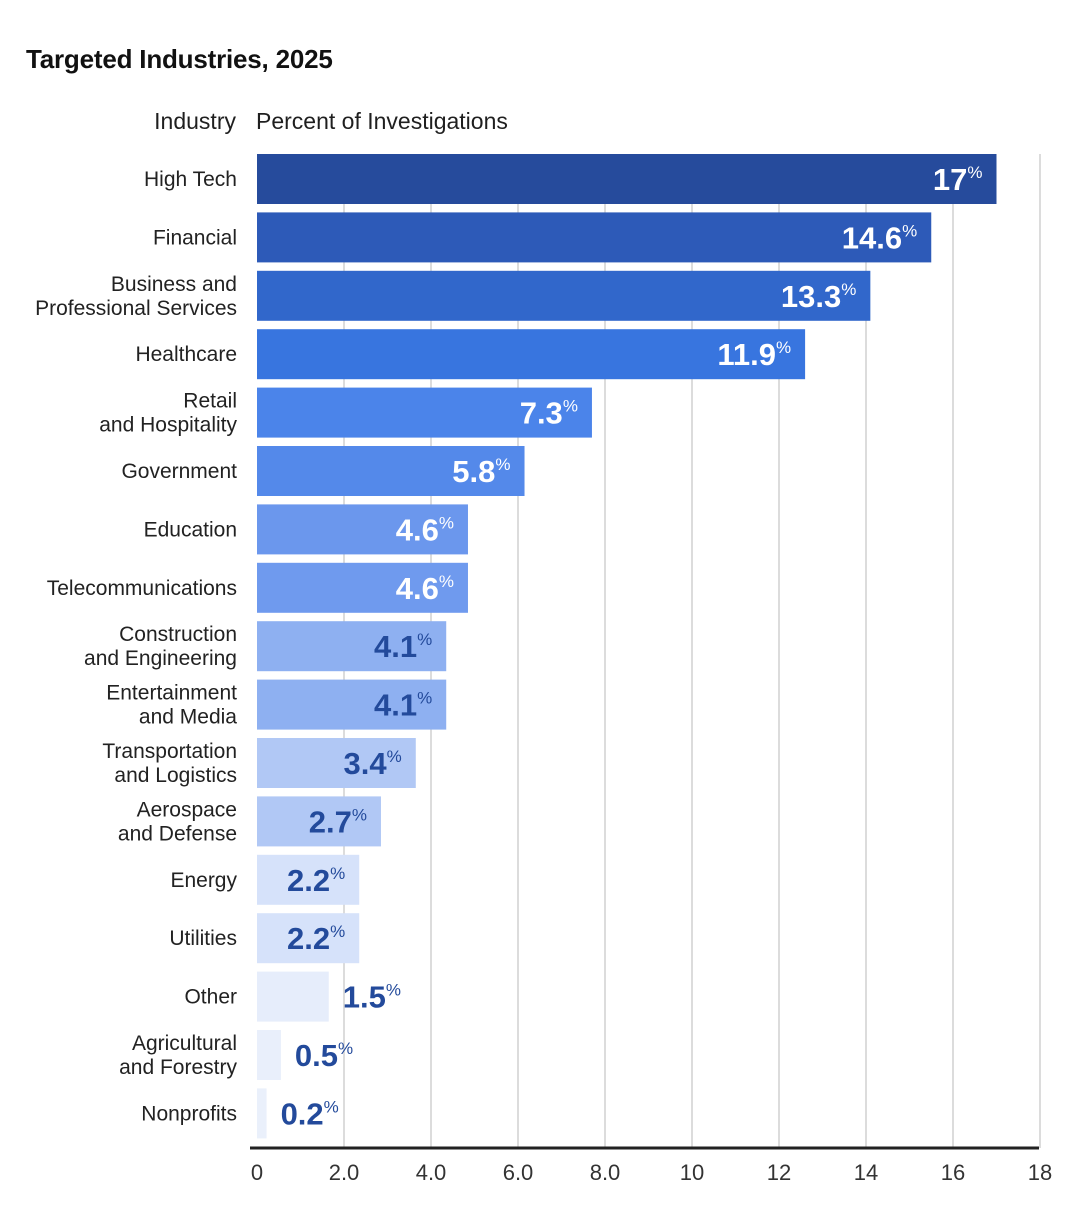 This screenshot has width=1086, height=1212. I want to click on category-label: Utilities, so click(203, 938).